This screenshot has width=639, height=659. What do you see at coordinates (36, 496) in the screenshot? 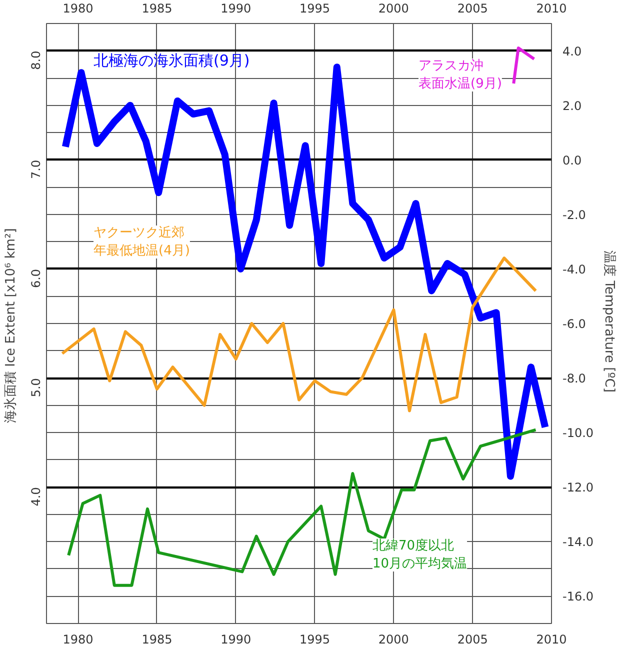
I see `y-tick-label: 4.0` at bounding box center [36, 496].